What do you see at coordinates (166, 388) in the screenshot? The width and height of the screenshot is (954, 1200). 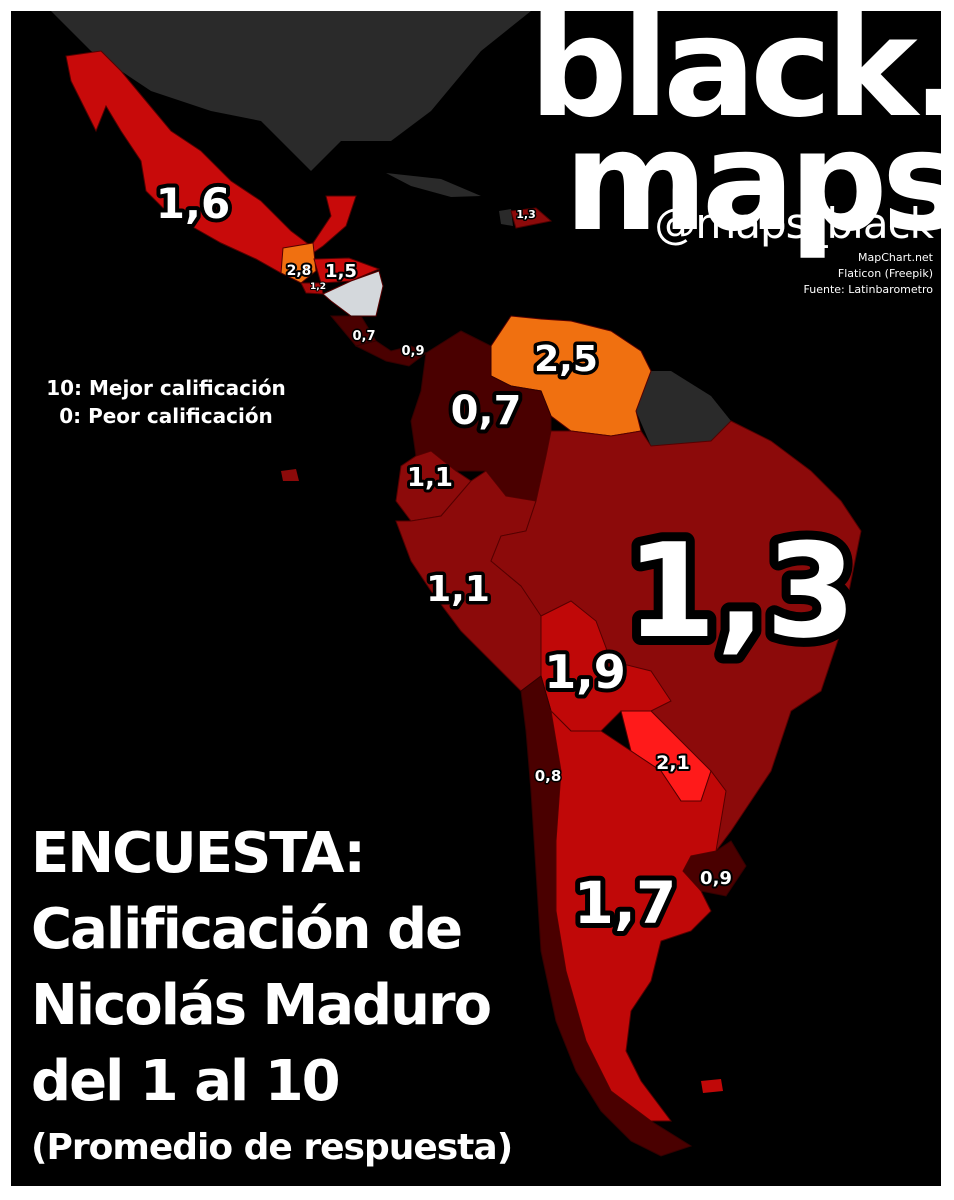 I see `legend-best: 10: Mejor calificación` at bounding box center [166, 388].